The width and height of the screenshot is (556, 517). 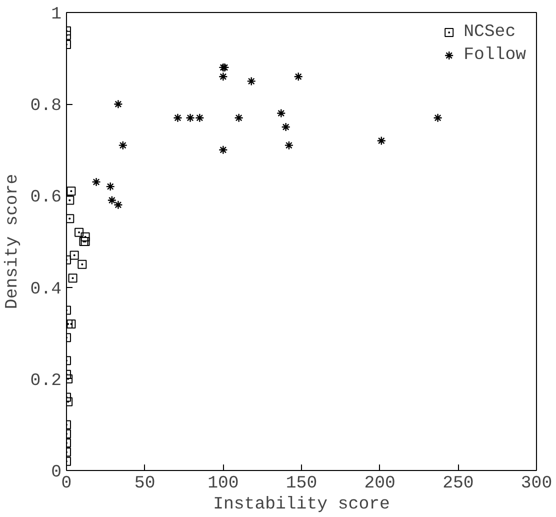 I want to click on legend-label: NCSec, so click(x=490, y=32).